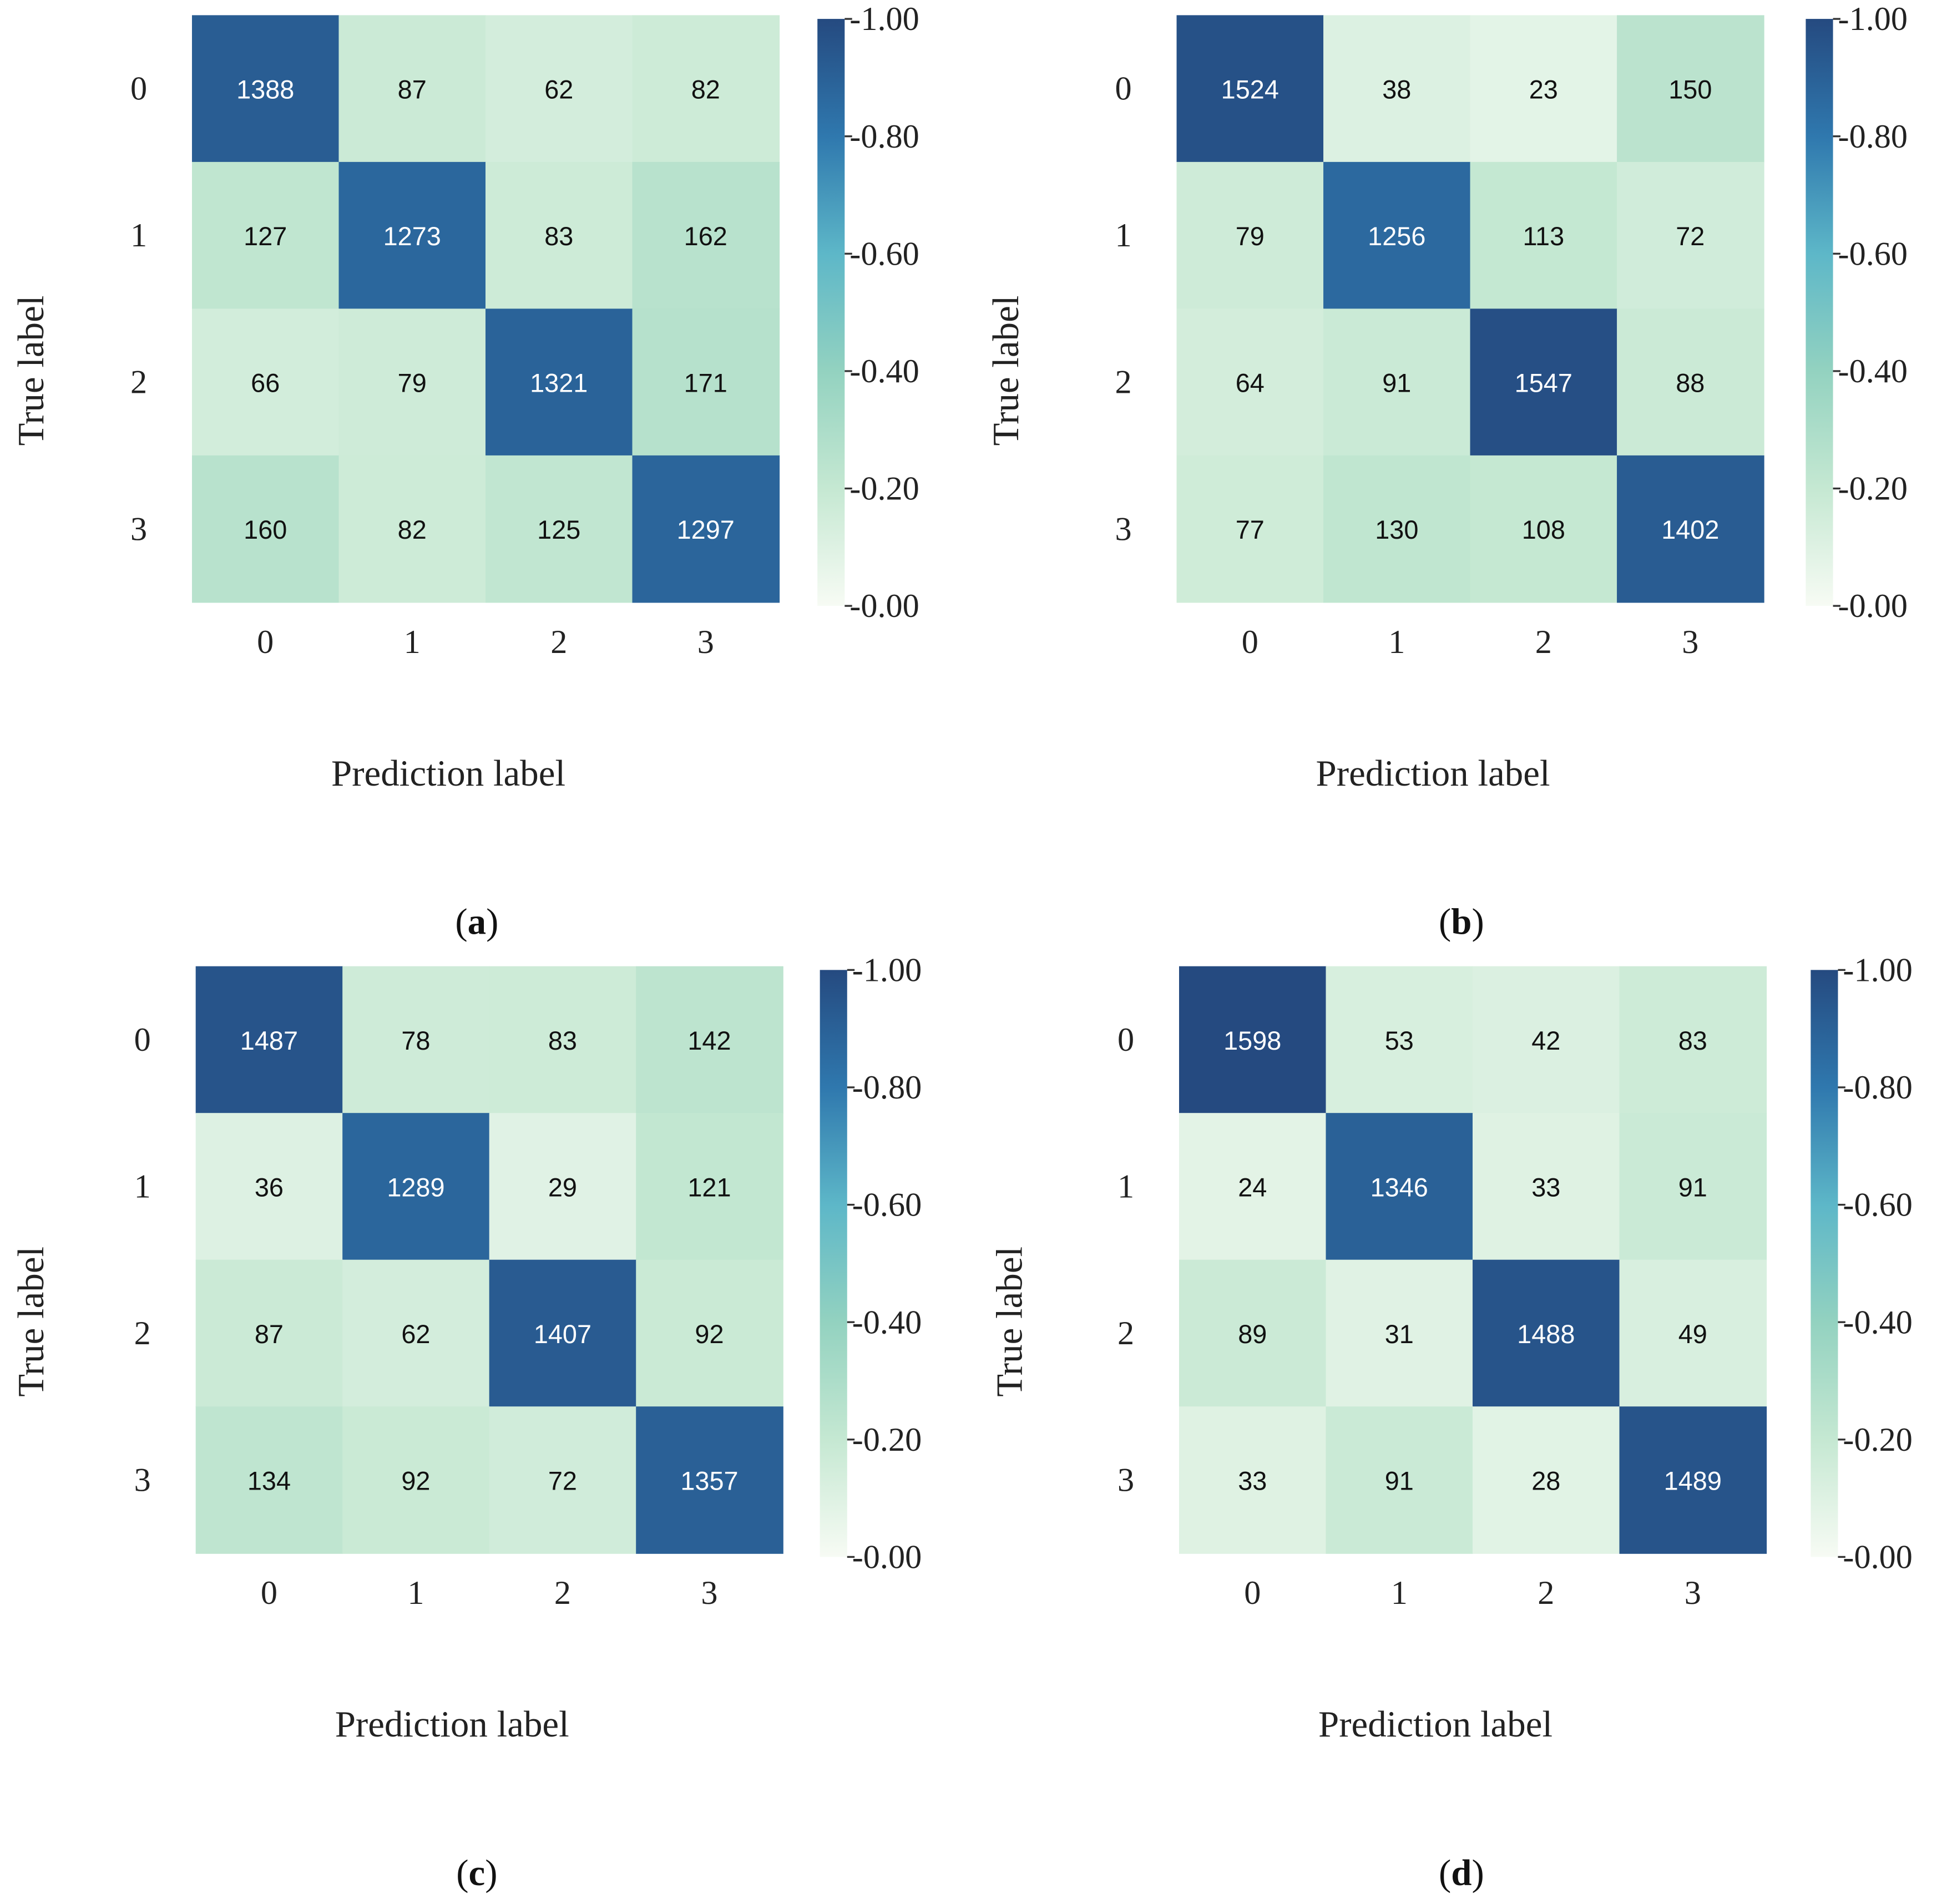 This screenshot has width=1942, height=1904. What do you see at coordinates (1873, 489) in the screenshot?
I see `colorbar-tick-label: -0.20` at bounding box center [1873, 489].